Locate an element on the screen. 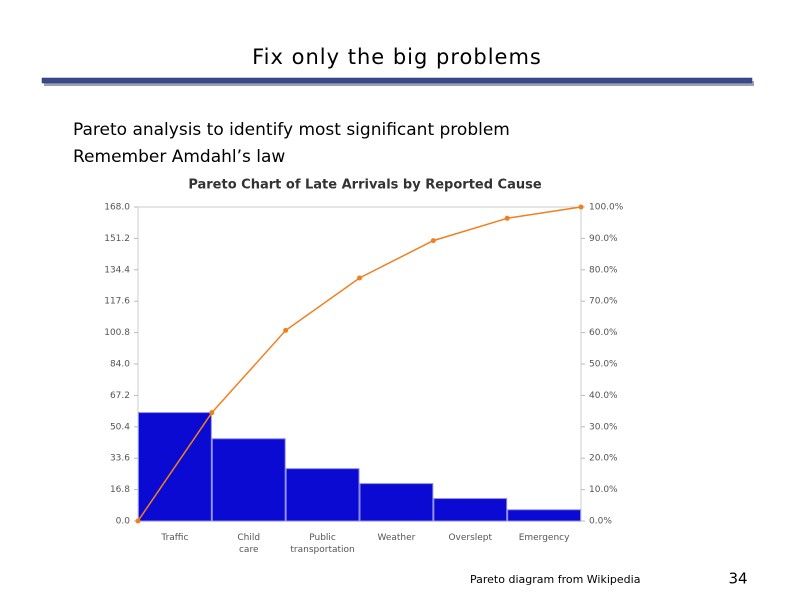  y-tick-label: 0.0 is located at coordinates (123, 522).